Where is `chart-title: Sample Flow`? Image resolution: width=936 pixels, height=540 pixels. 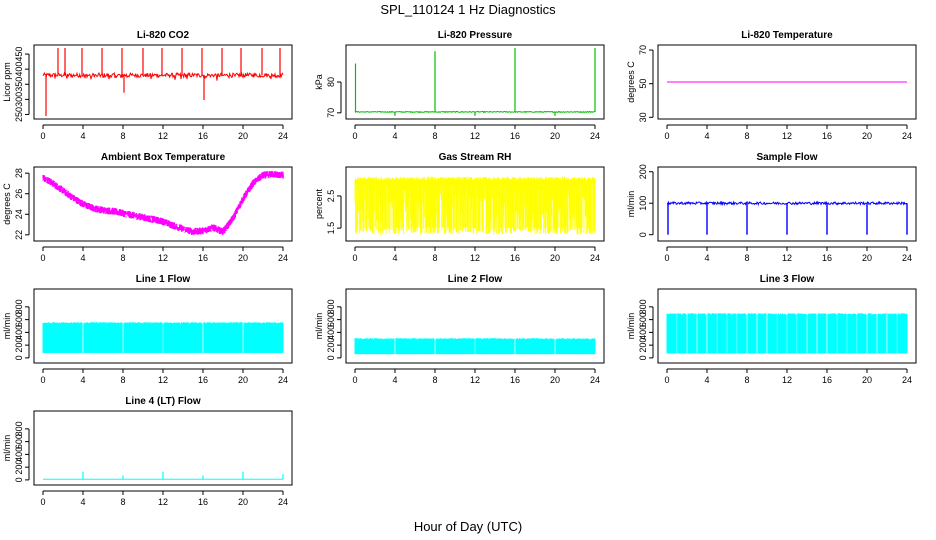
chart-title: Sample Flow is located at coordinates (786, 157).